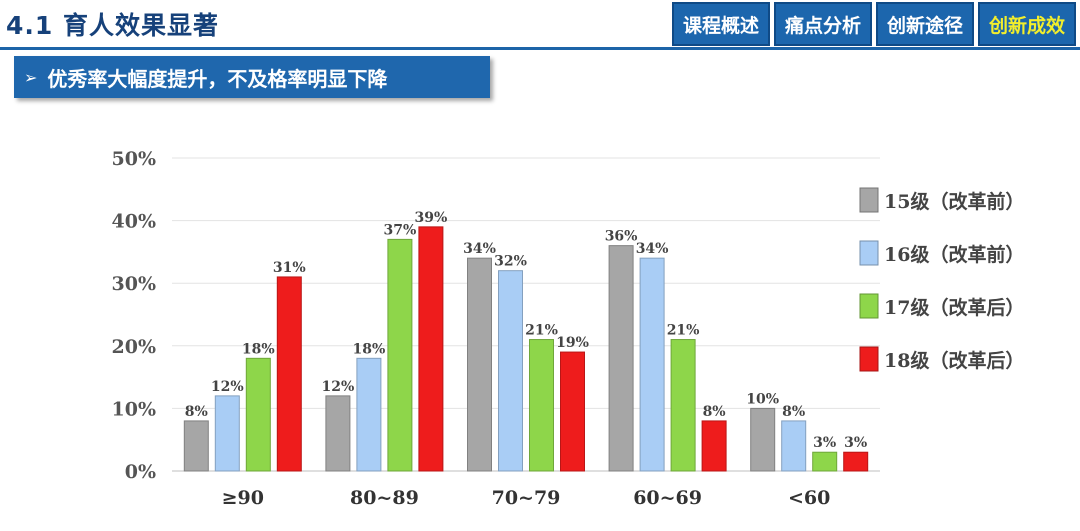 Image resolution: width=1080 pixels, height=531 pixels. I want to click on page-title: 4.1 育人效果显著, so click(112, 25).